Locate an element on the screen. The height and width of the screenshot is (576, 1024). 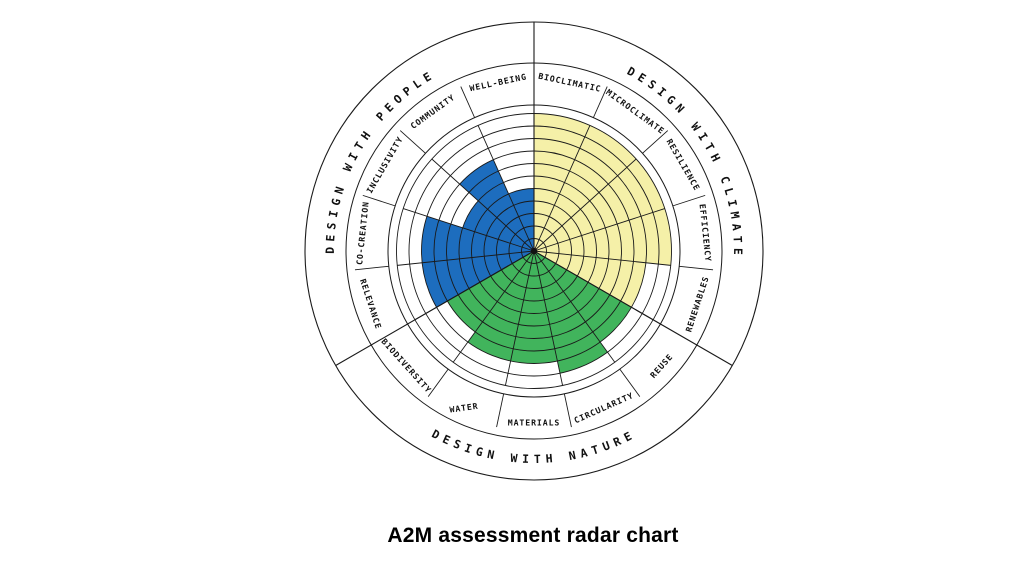
center-dot is located at coordinates (534, 251).